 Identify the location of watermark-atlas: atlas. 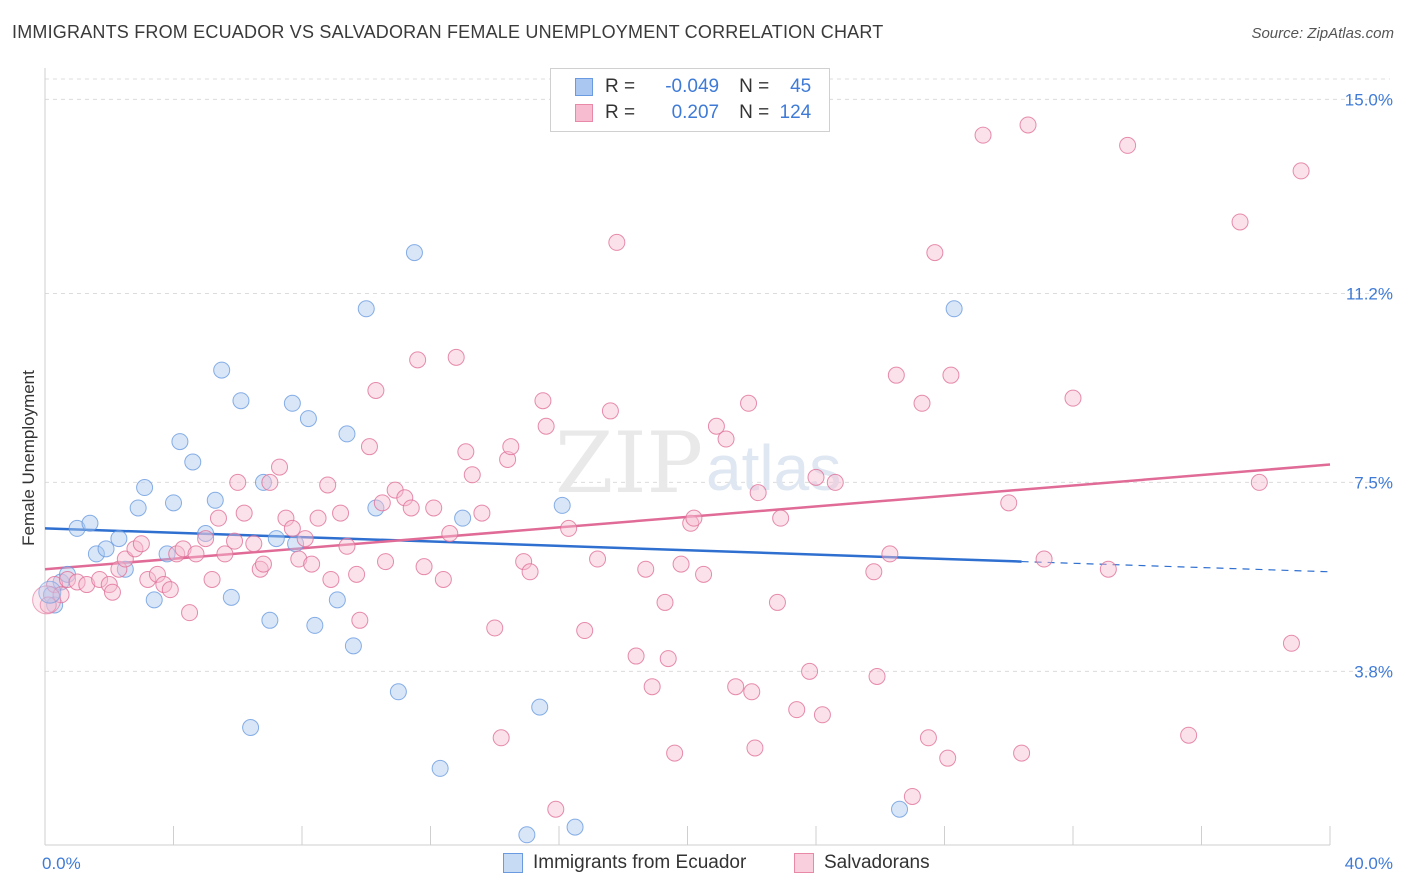
(773, 468).